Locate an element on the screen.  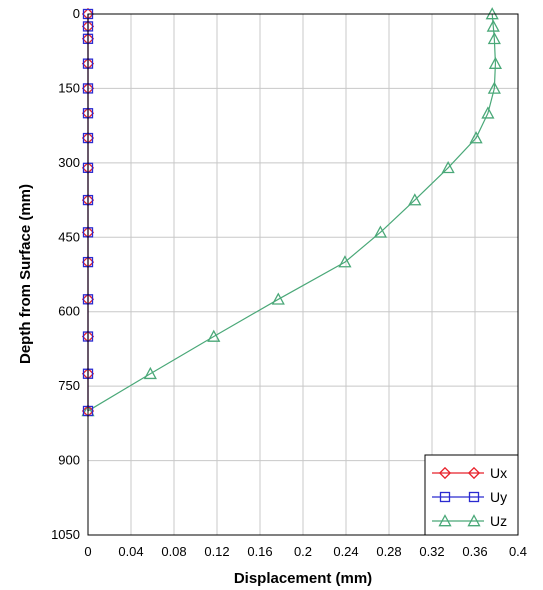
x-axis-title: Displacement (mm) is located at coordinates (303, 578).